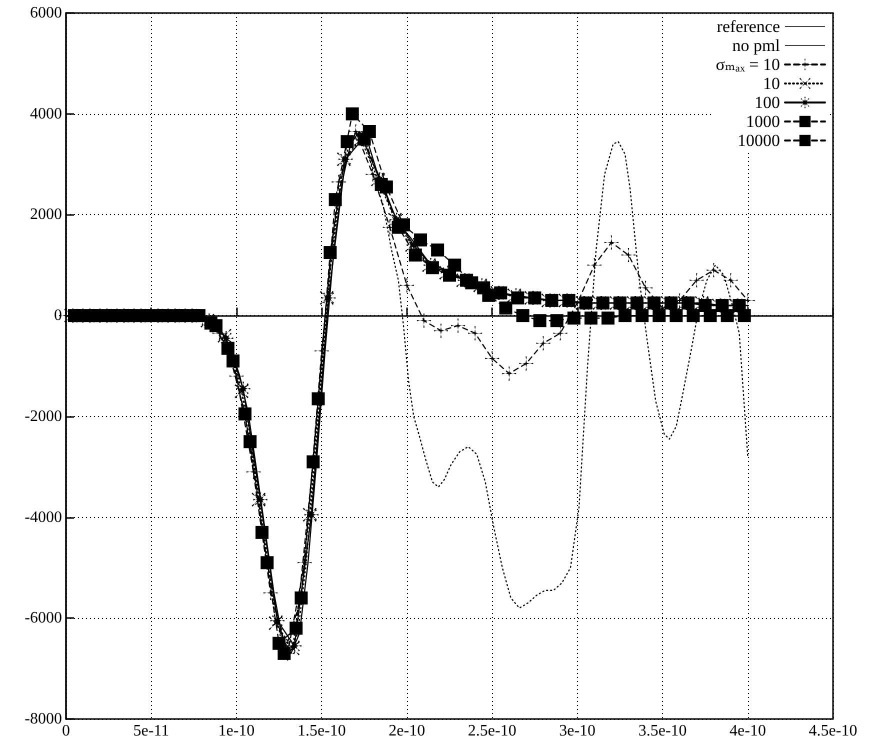 The image size is (870, 741). I want to click on y-tick-label: 6000, so click(46, 13).